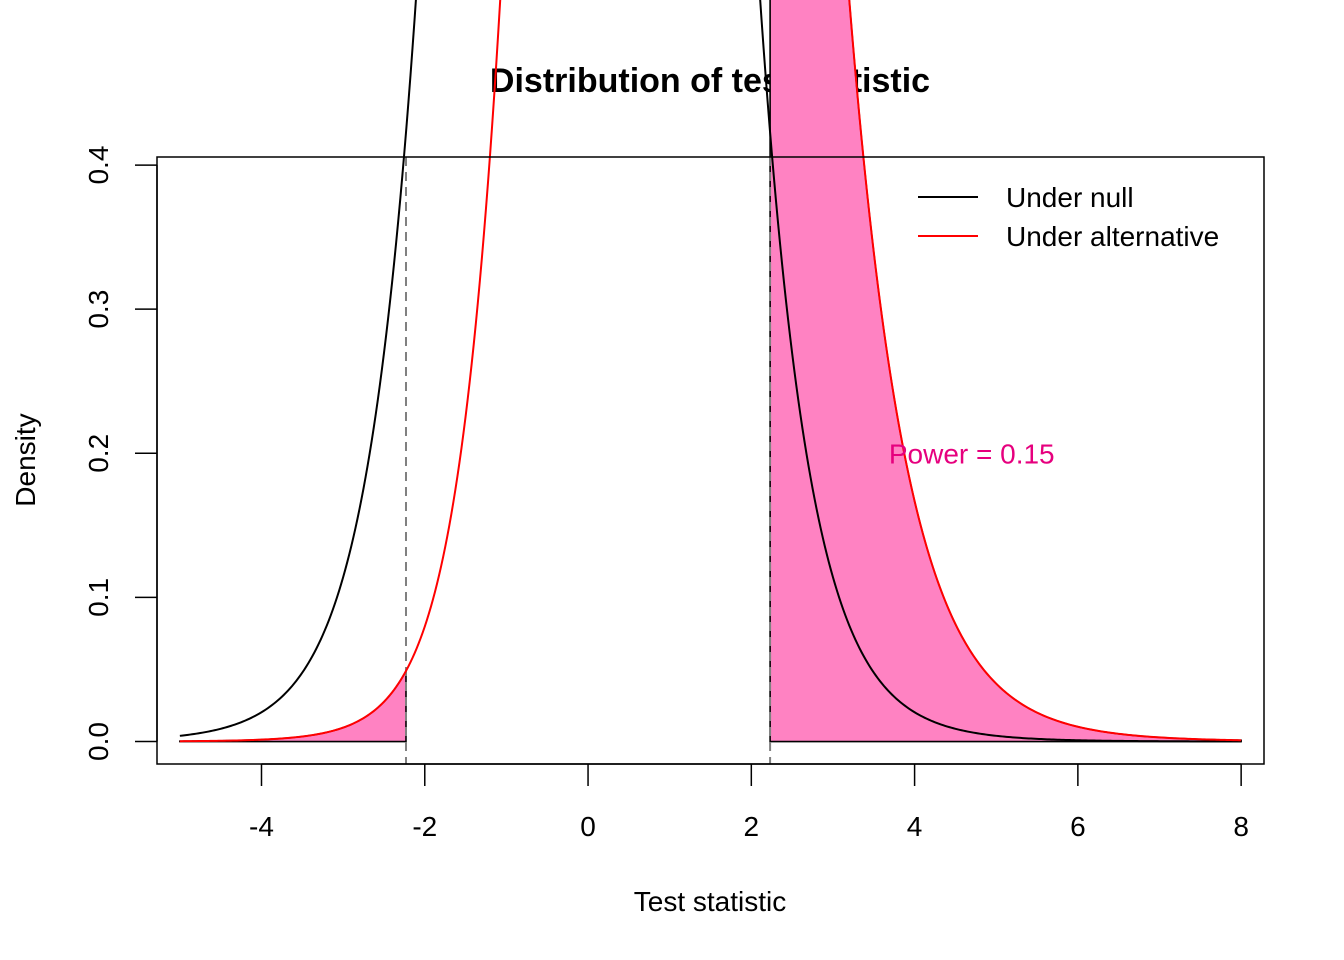 This screenshot has width=1344, height=960. I want to click on y-tick-label: 0.2, so click(98, 453).